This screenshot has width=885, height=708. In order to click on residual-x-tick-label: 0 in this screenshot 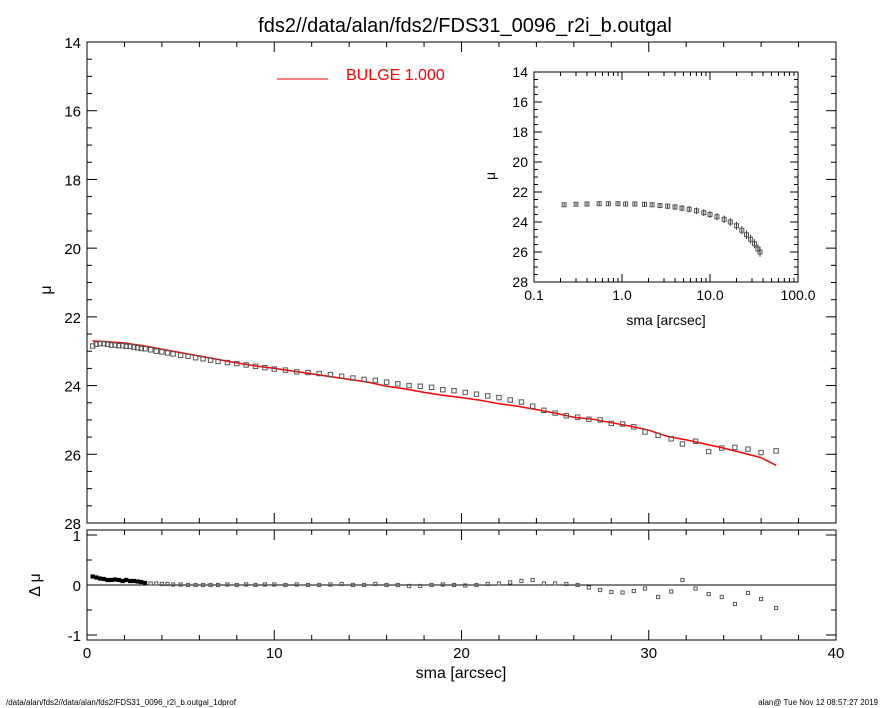, I will do `click(87, 653)`.